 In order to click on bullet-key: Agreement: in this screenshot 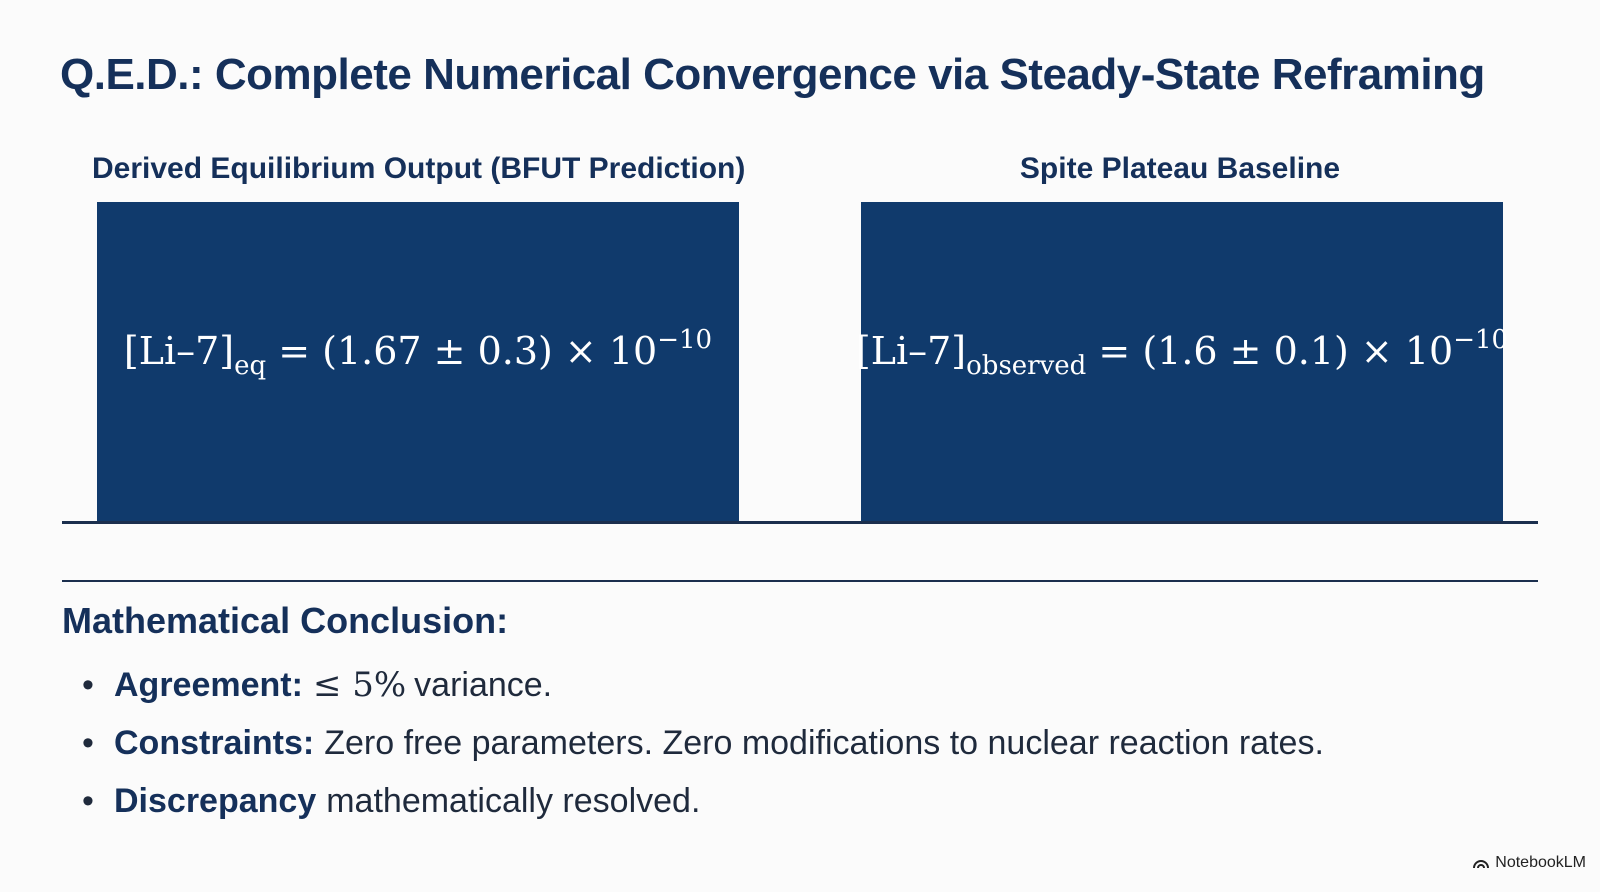, I will do `click(208, 685)`.